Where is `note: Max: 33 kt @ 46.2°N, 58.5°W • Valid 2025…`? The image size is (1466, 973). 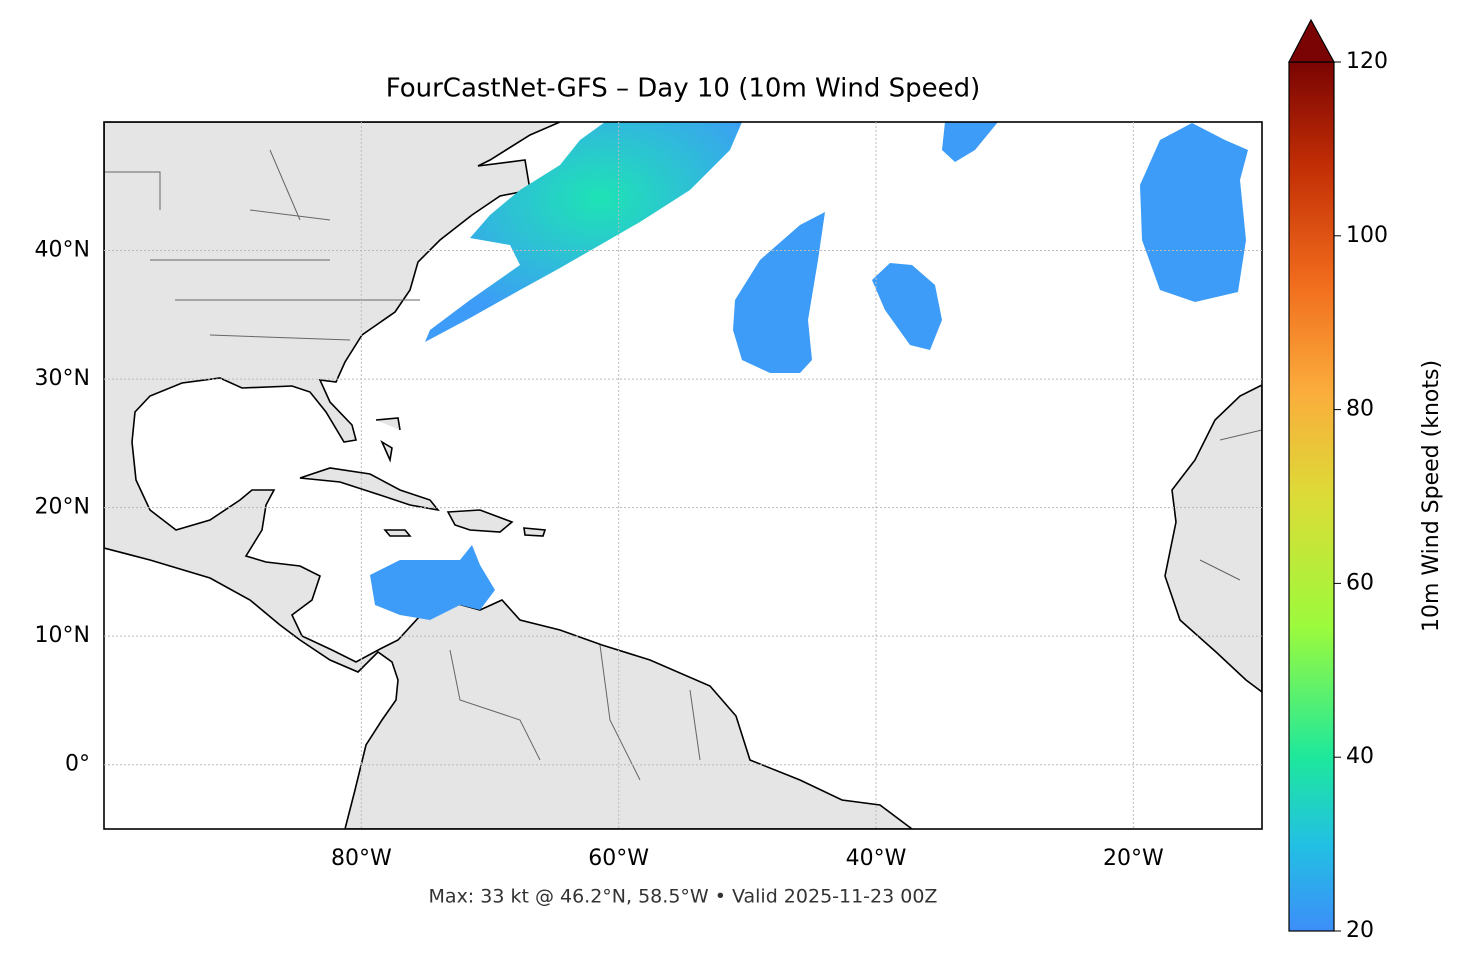
note: Max: 33 kt @ 46.2°N, 58.5°W • Valid 2025… is located at coordinates (683, 897).